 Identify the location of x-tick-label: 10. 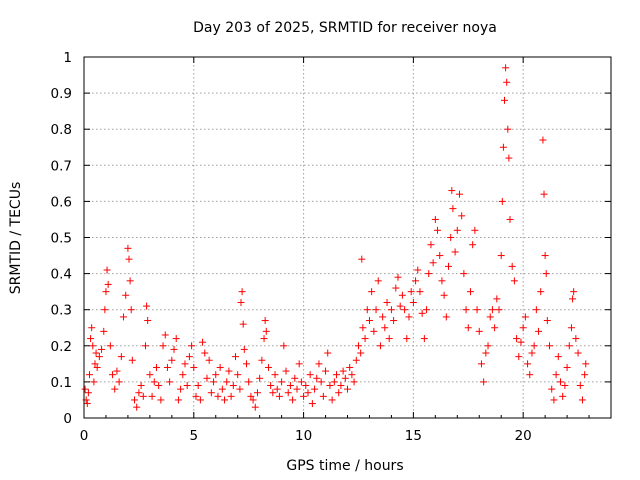
(303, 436).